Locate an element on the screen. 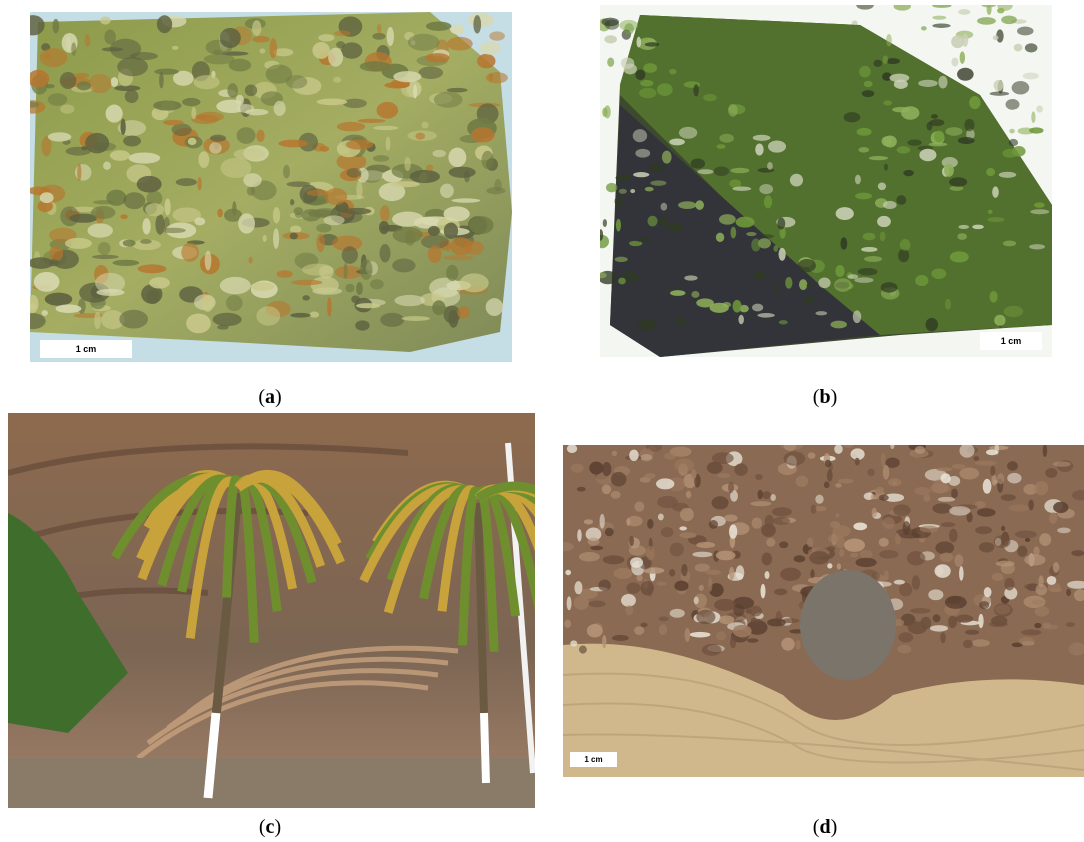 Image resolution: width=1084 pixels, height=842 pixels. caption-close: ) is located at coordinates (834, 397).